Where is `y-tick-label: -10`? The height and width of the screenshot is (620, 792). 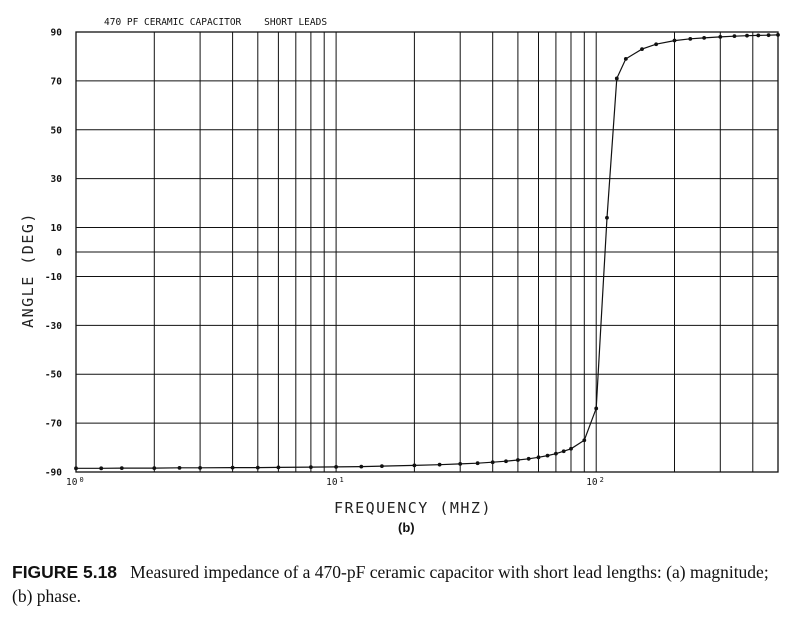
y-tick-label: -10 is located at coordinates (53, 277).